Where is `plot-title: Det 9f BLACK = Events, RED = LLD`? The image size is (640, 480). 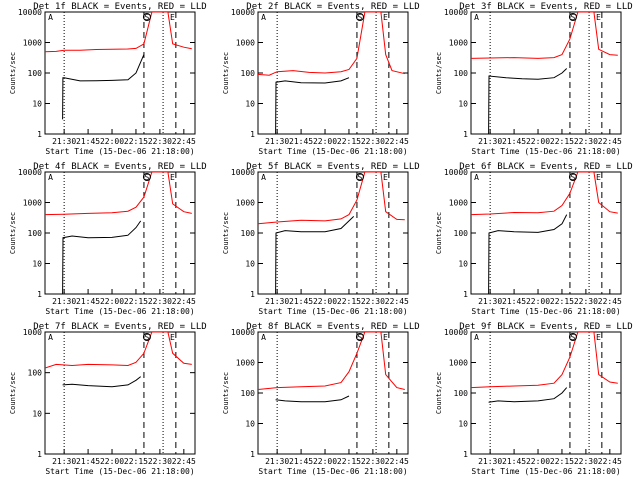
plot-title: Det 9f BLACK = Events, RED = LLD is located at coordinates (545, 327).